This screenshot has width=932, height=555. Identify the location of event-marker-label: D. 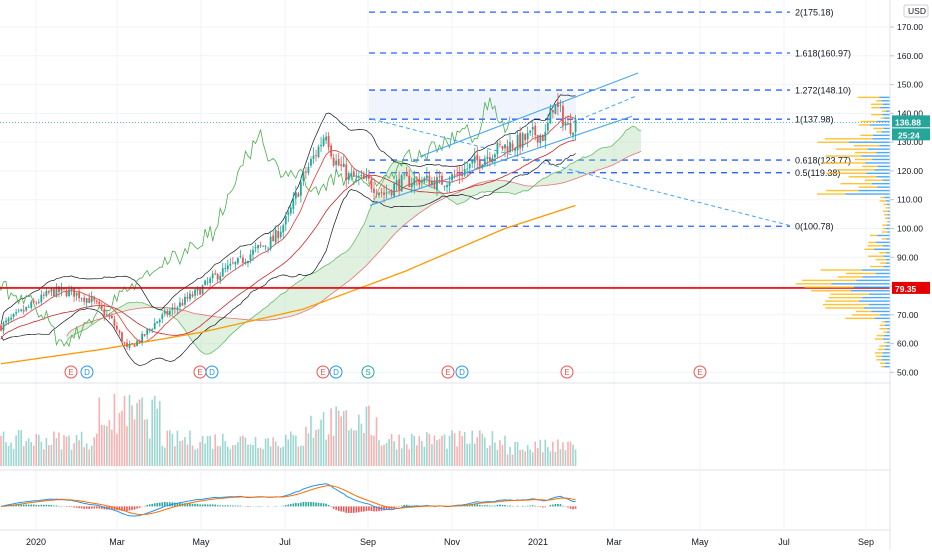
(87, 372).